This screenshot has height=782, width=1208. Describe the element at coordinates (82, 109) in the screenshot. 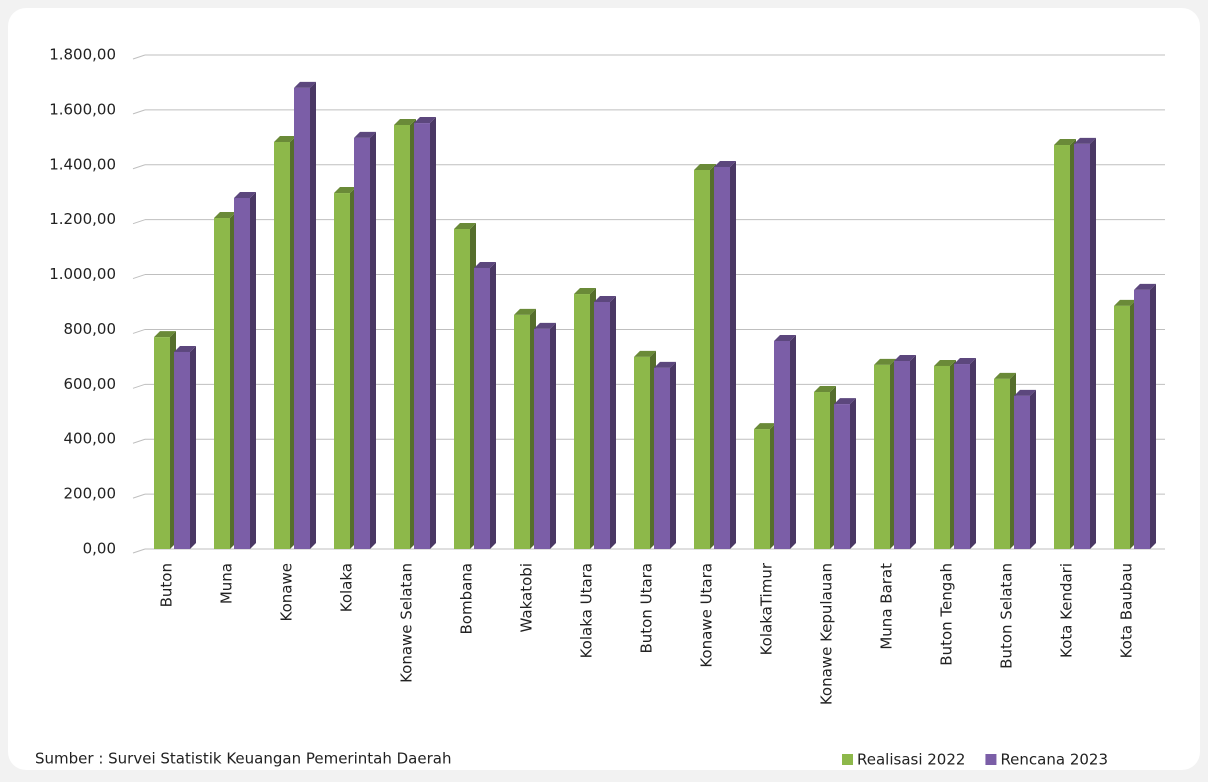

I see `y-tick-label: 1.600,00` at that location.